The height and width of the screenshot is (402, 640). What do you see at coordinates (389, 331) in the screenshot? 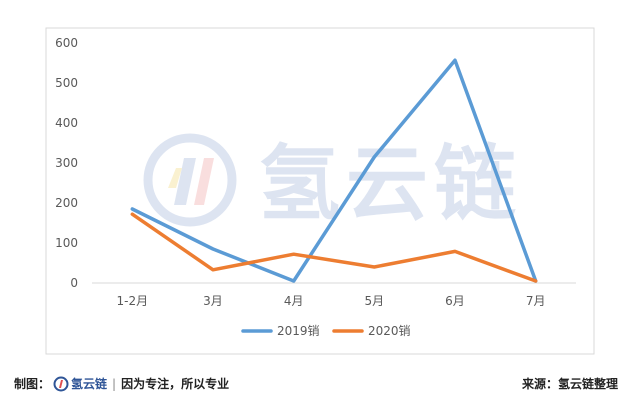
I see `legend-label: 2020销` at bounding box center [389, 331].